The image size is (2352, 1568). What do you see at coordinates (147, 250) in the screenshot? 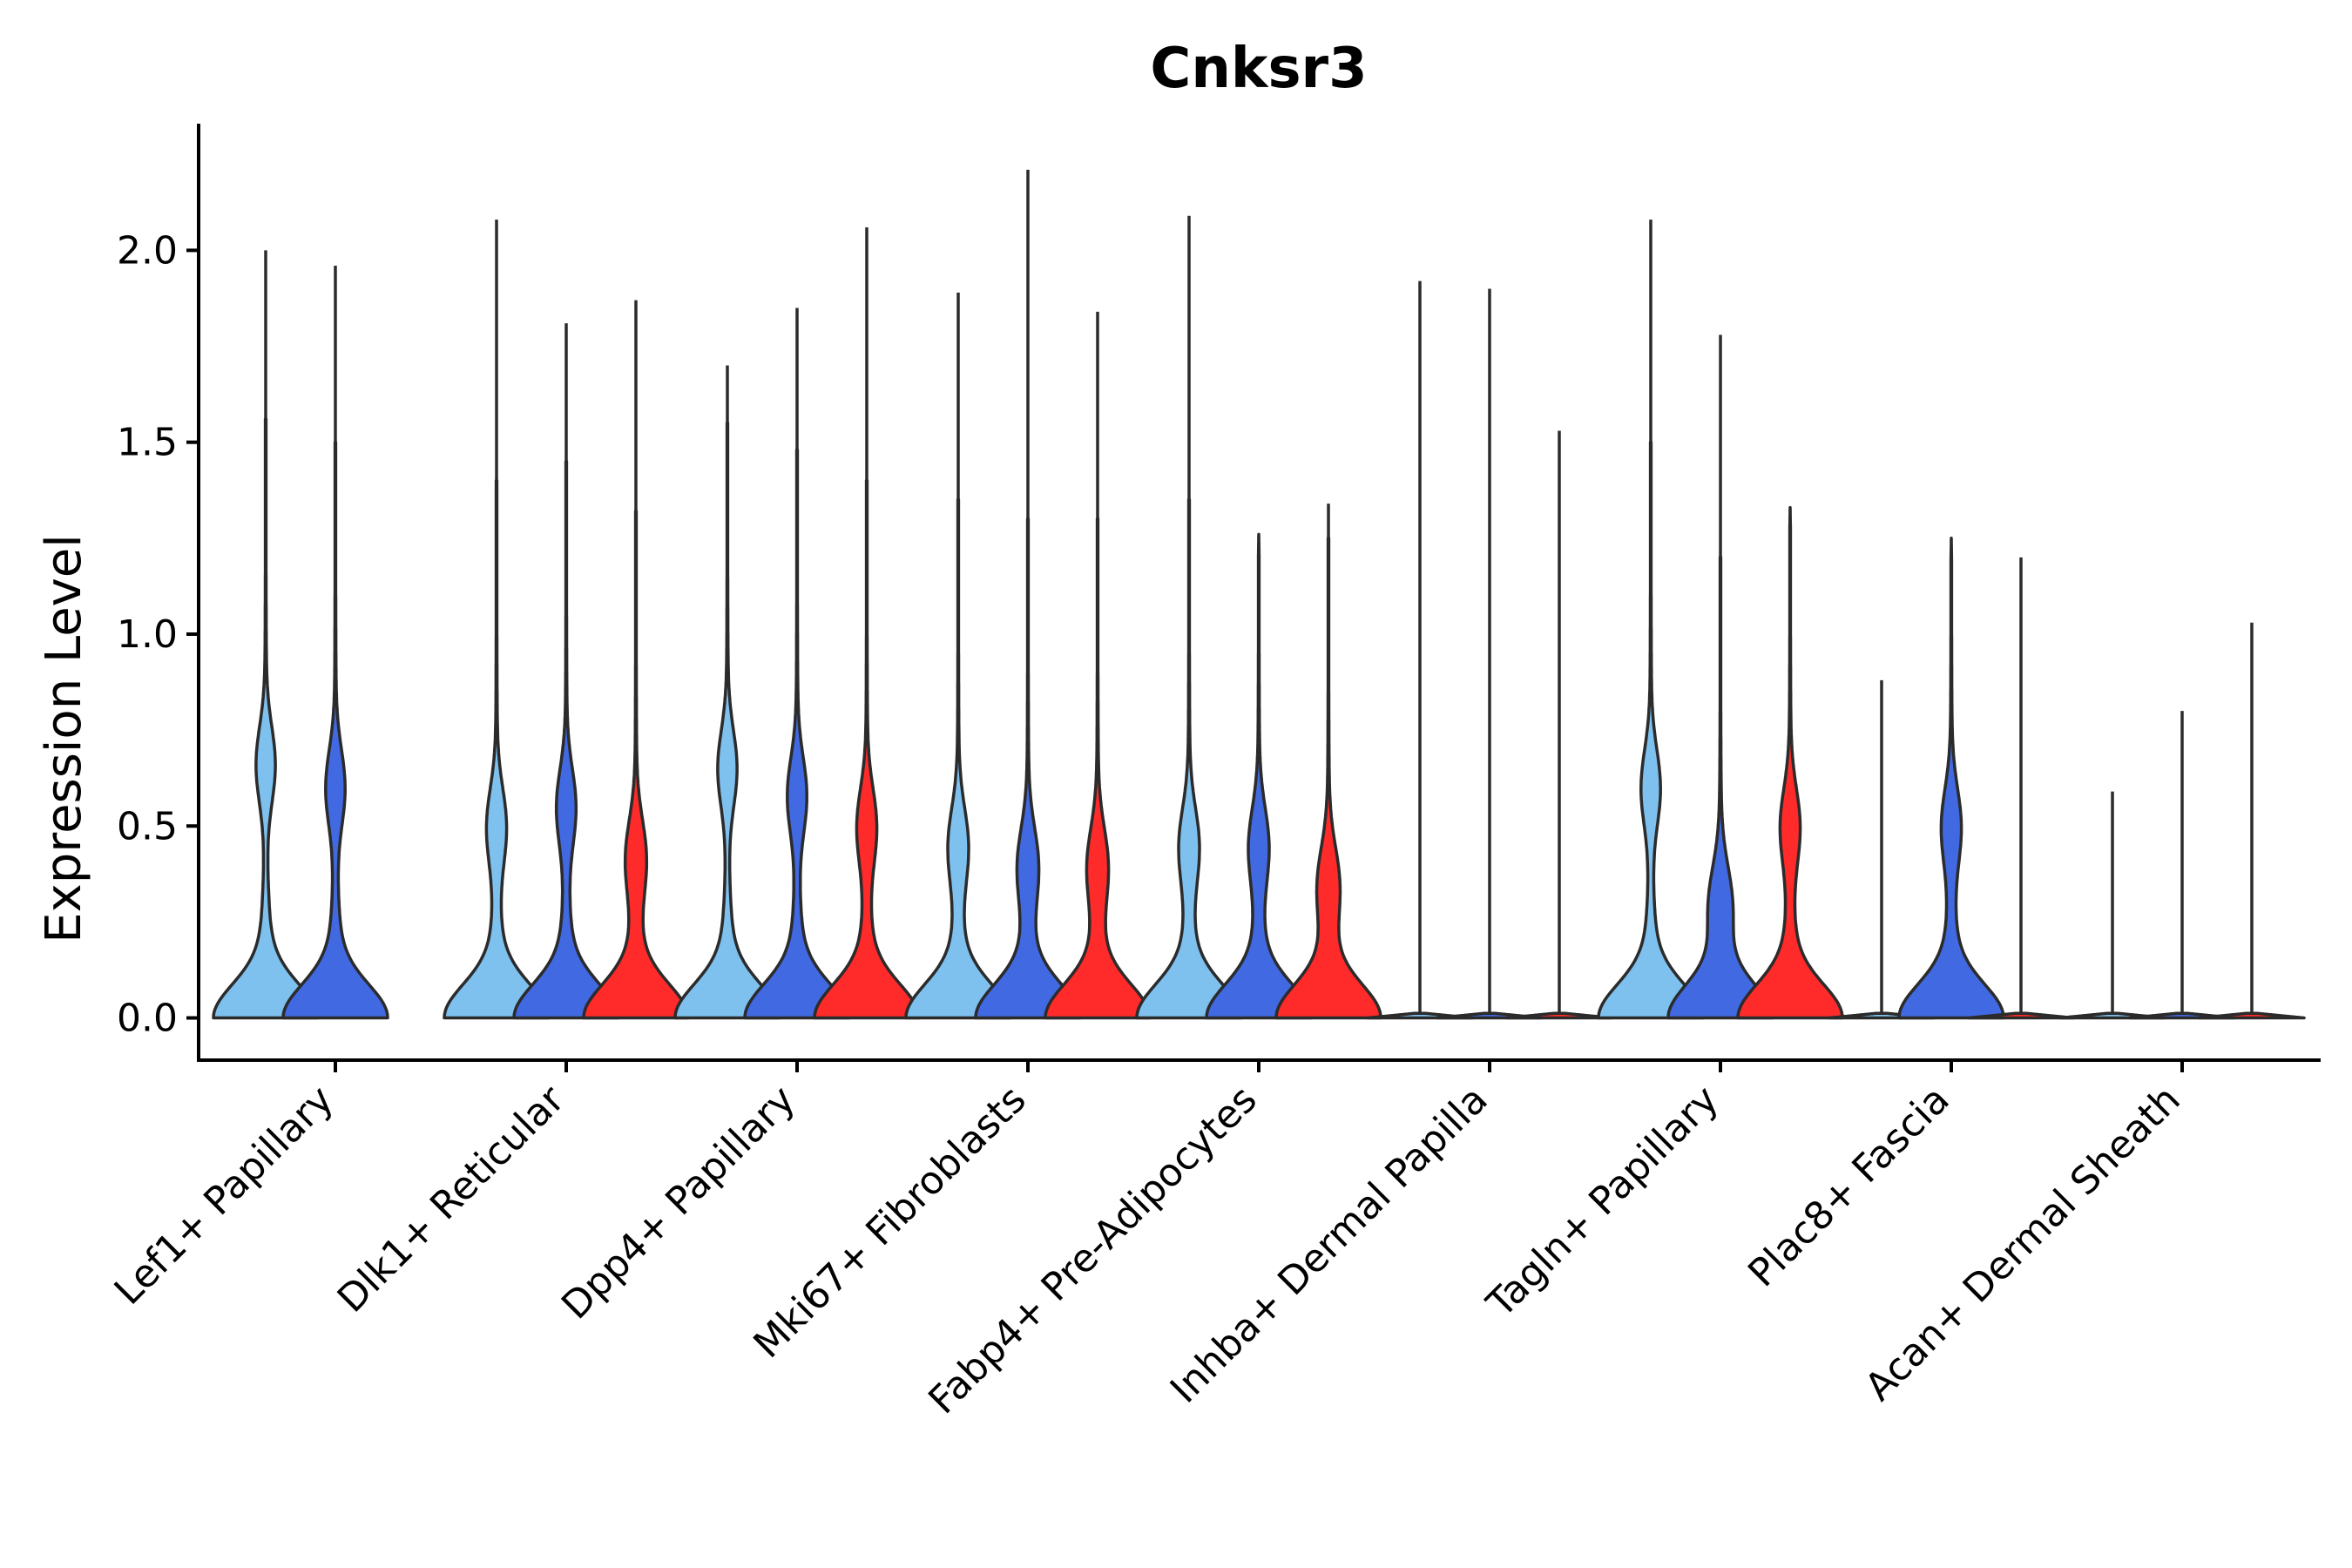
I see `y-tick-label: 2.0` at bounding box center [147, 250].